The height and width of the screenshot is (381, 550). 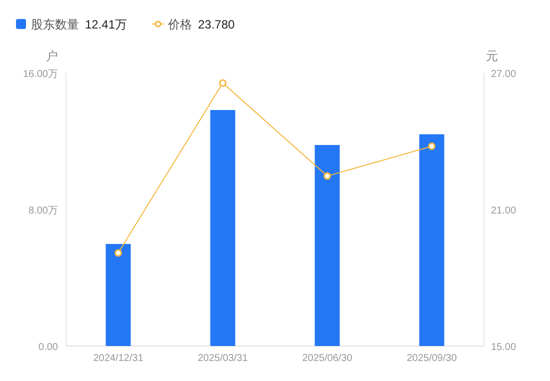 What do you see at coordinates (503, 347) in the screenshot?
I see `y2-tick-label: 15.00` at bounding box center [503, 347].